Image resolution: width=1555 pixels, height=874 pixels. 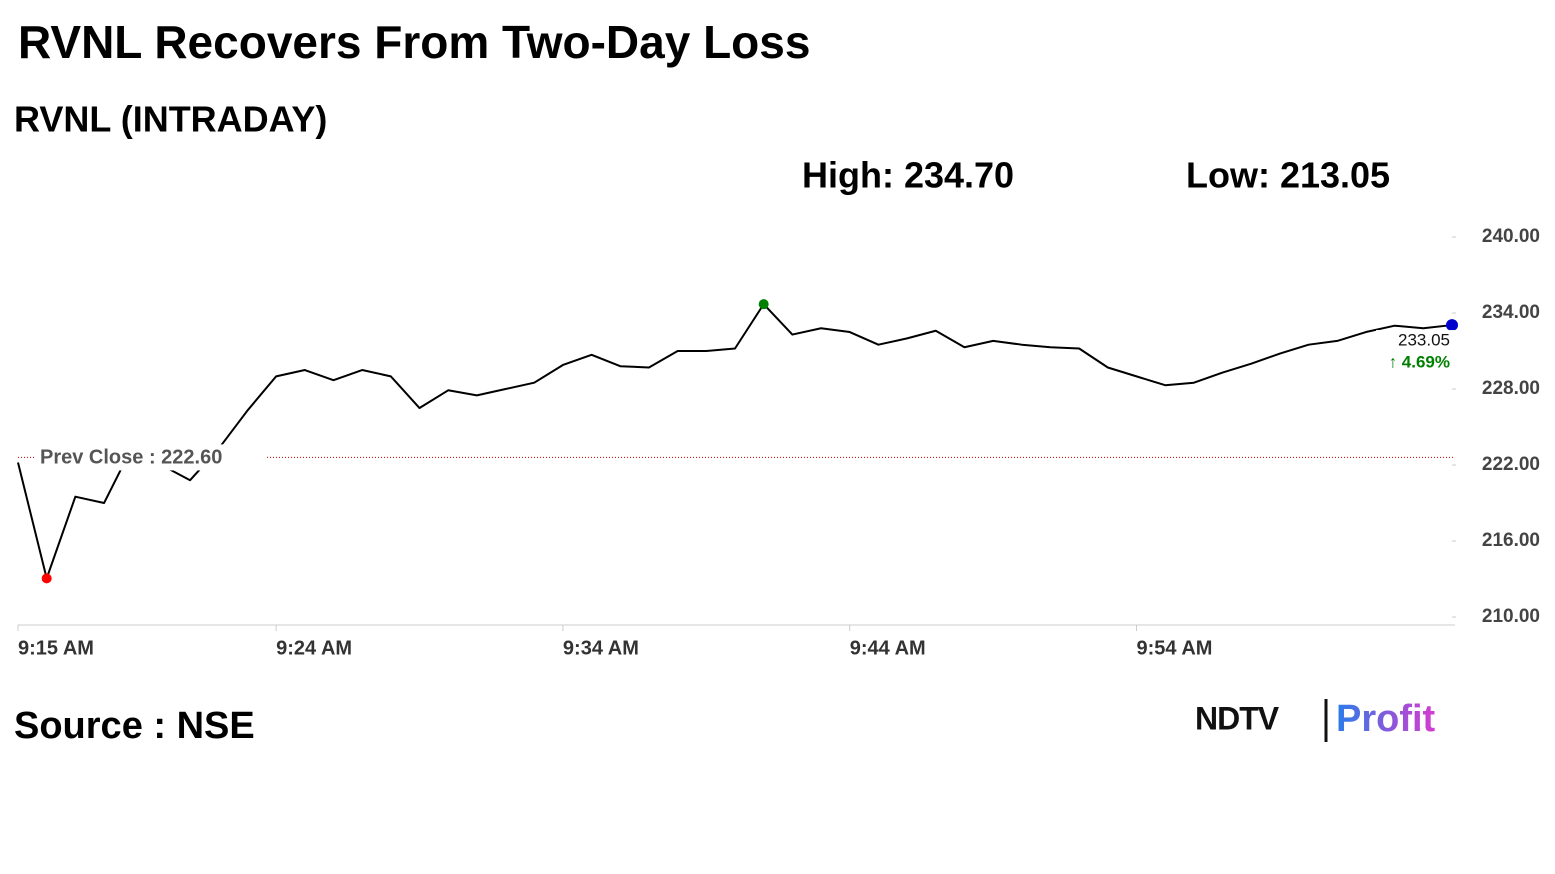 What do you see at coordinates (888, 648) in the screenshot?
I see `x-tick-label: 9:44 AM` at bounding box center [888, 648].